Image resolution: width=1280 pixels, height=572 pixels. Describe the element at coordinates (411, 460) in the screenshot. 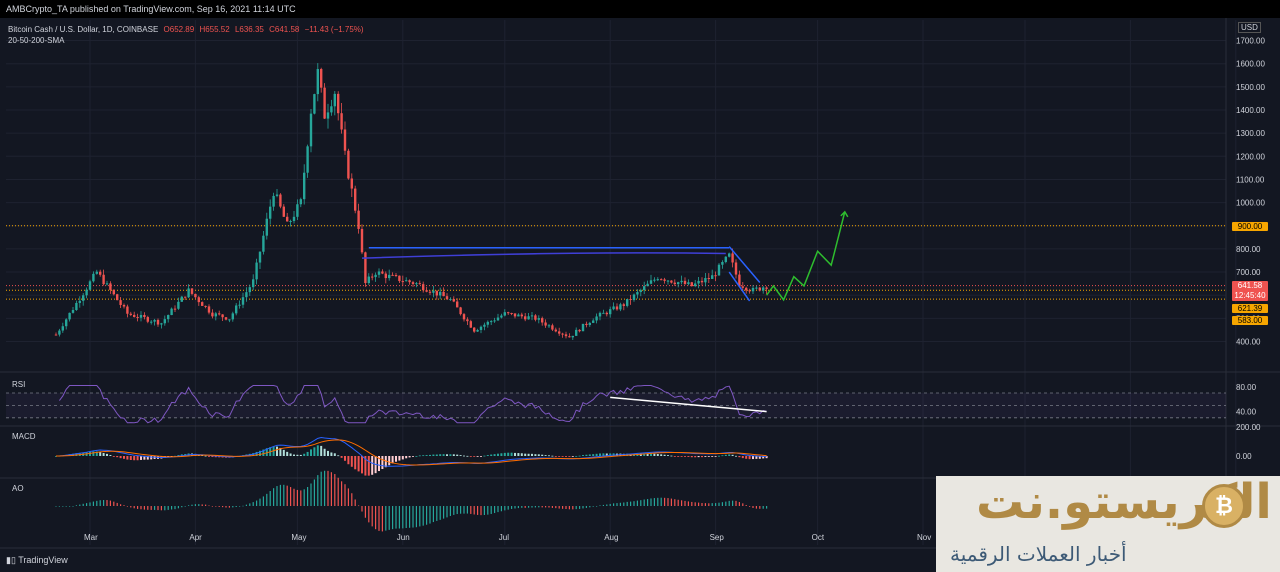

I see `macd-histogram` at that location.